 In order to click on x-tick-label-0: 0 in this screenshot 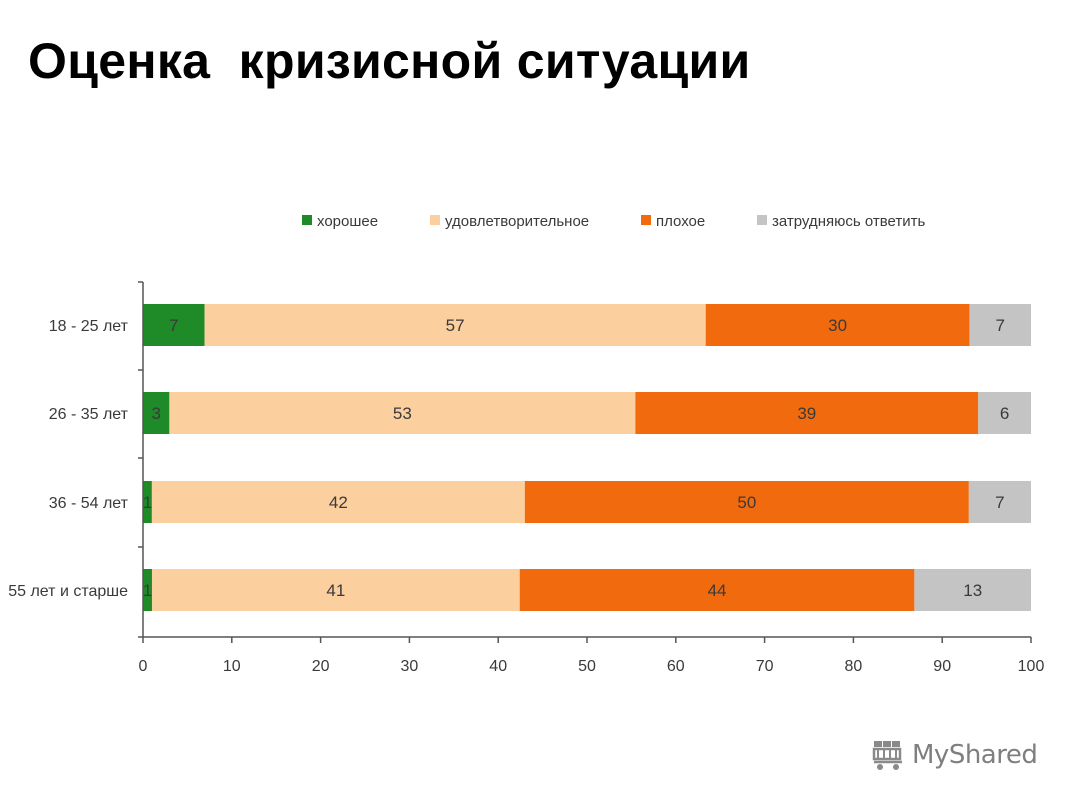, I will do `click(143, 666)`.